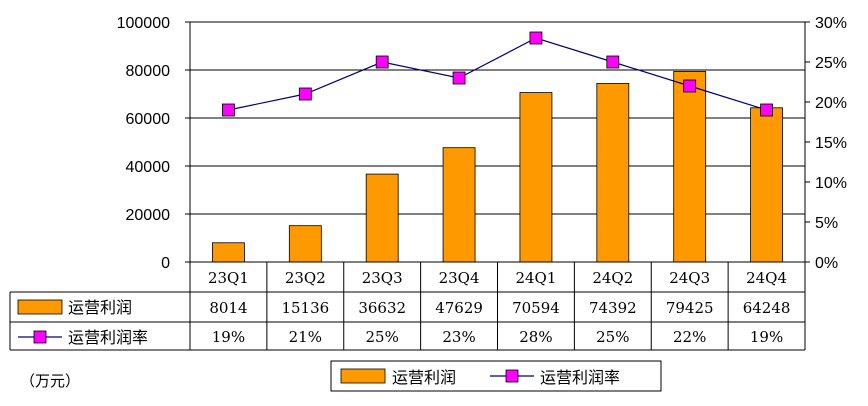 The width and height of the screenshot is (868, 406). I want to click on y-axis-left: 0 20000 40000 60000 80000 100000, so click(154, 143).